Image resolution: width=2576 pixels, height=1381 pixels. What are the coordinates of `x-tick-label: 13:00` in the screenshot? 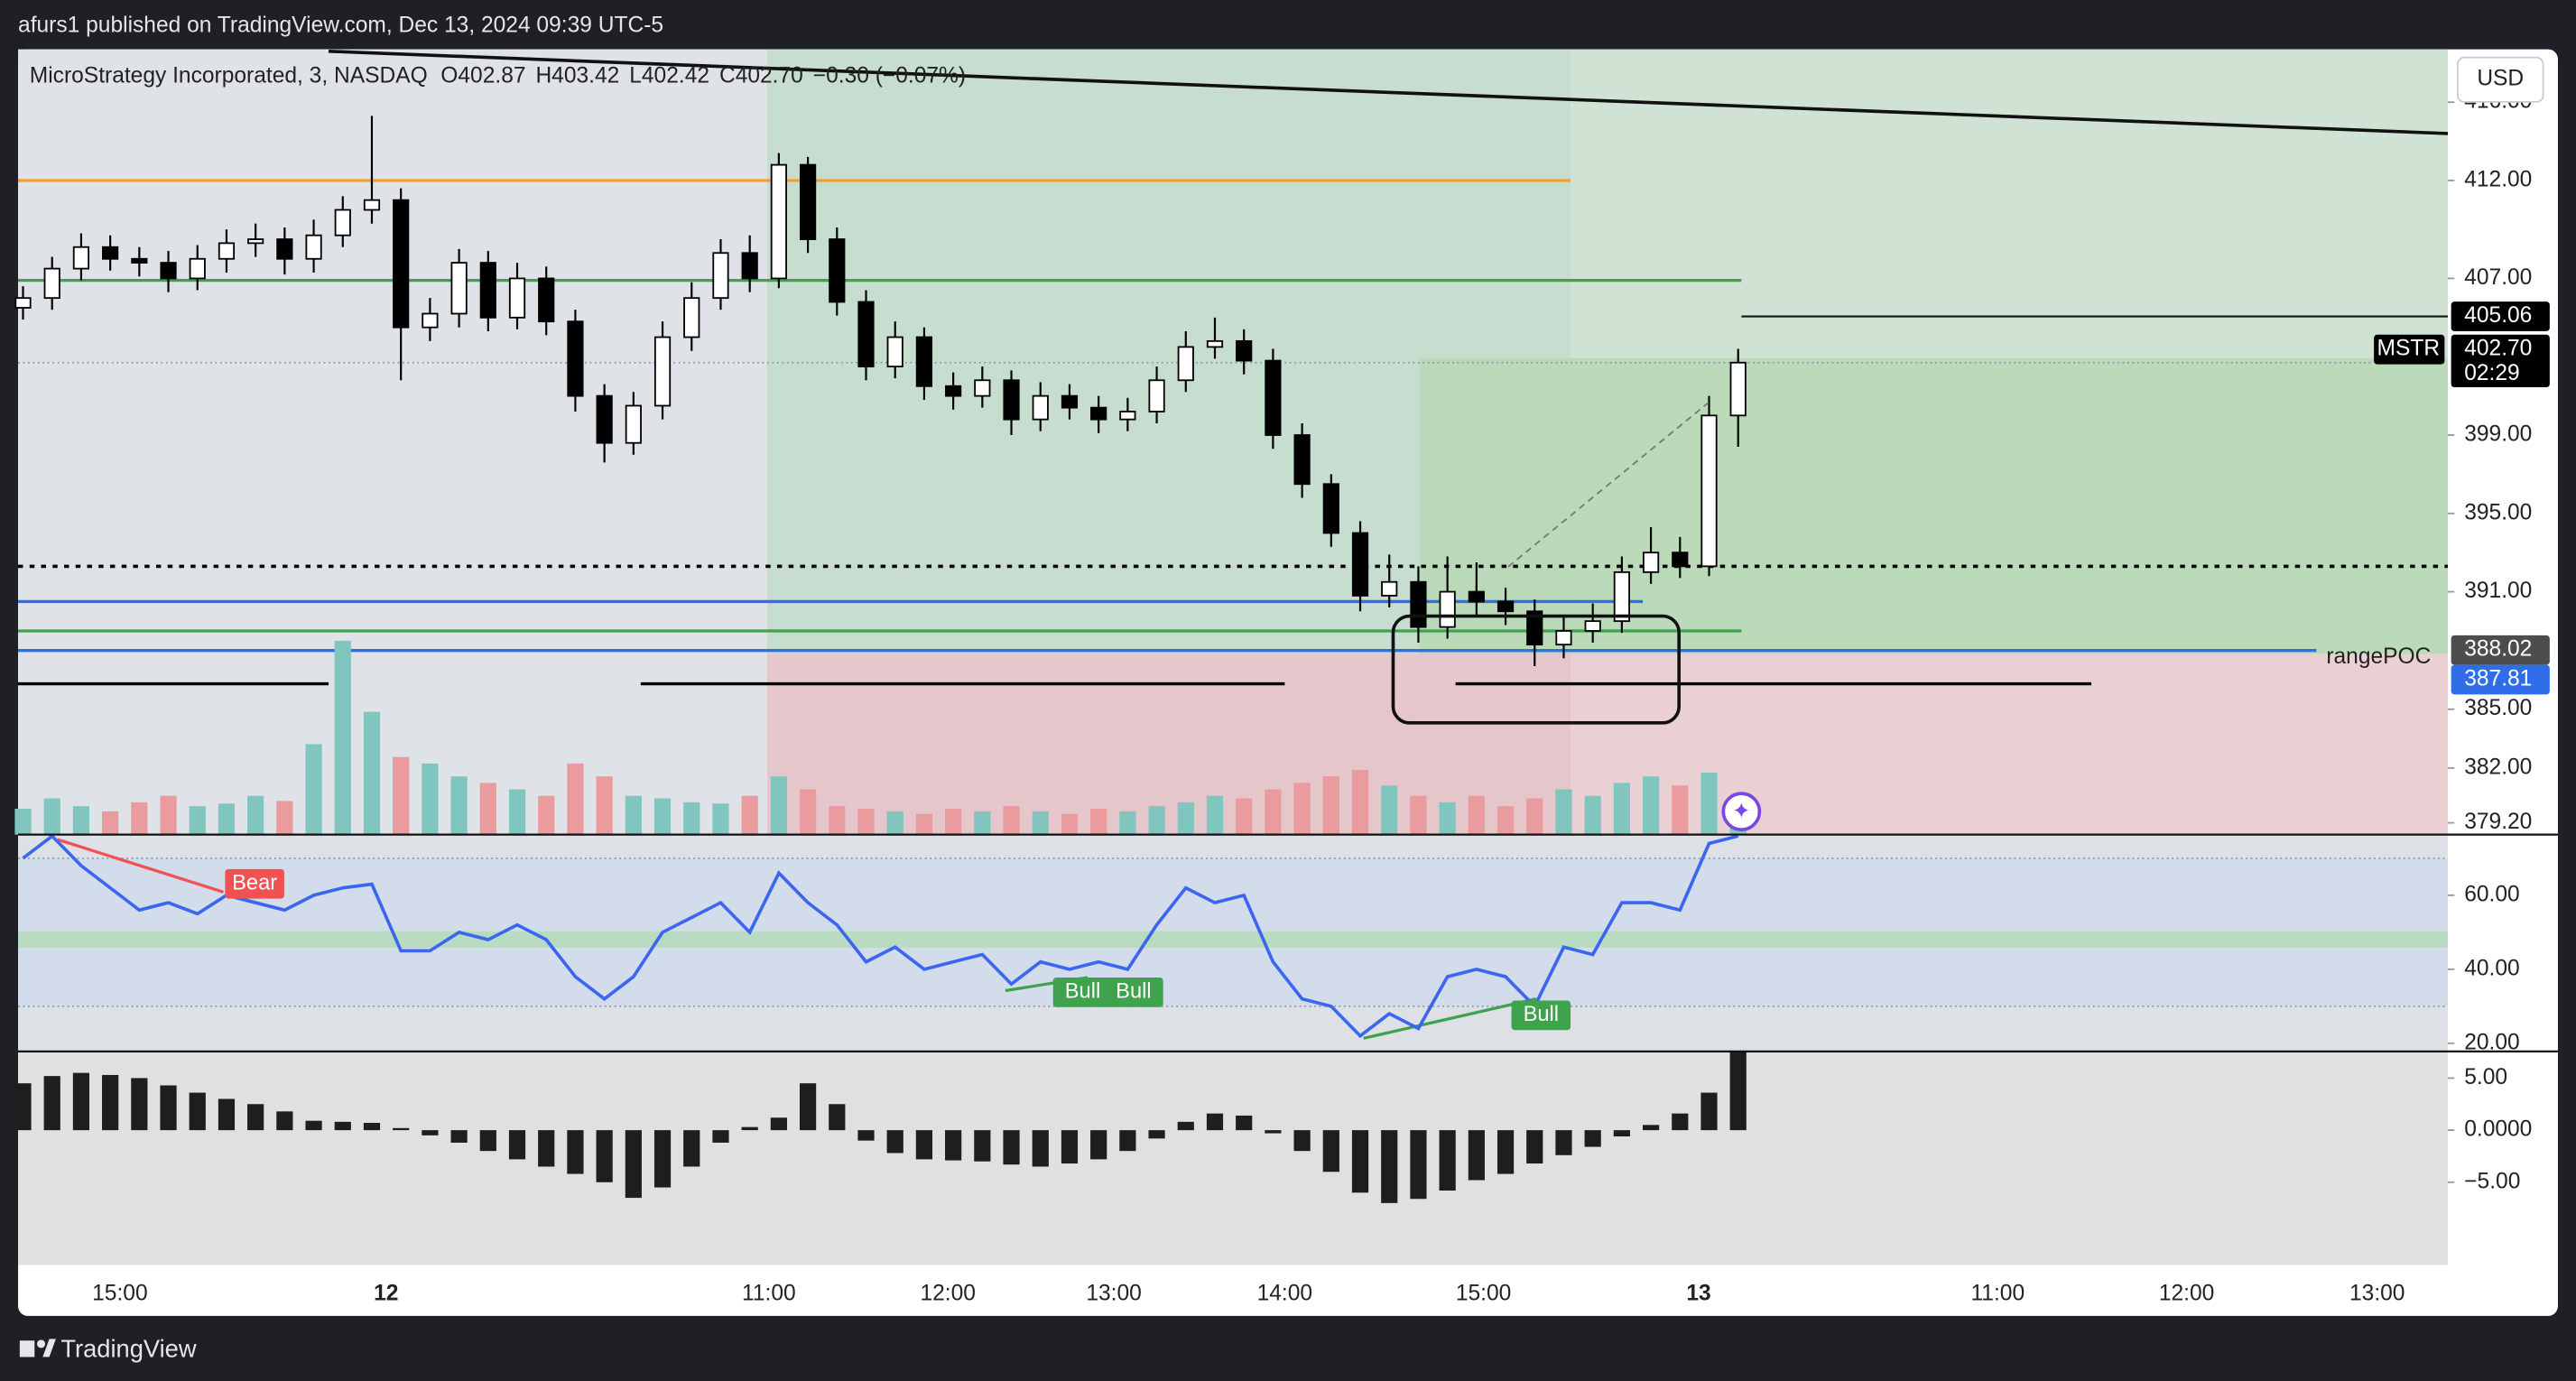 It's located at (1113, 1294).